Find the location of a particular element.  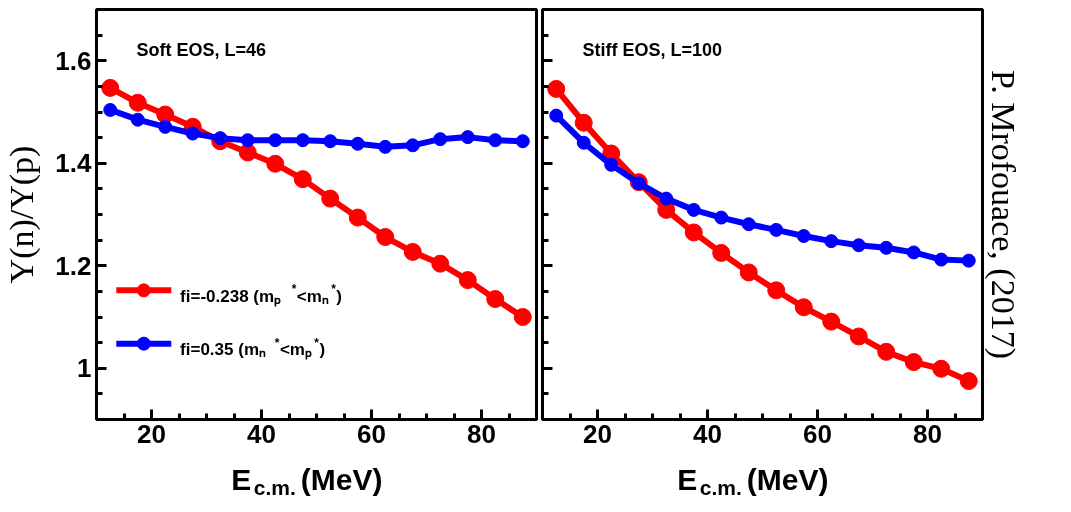

text: P. Mrofouace, (2017) is located at coordinates (1002, 214).